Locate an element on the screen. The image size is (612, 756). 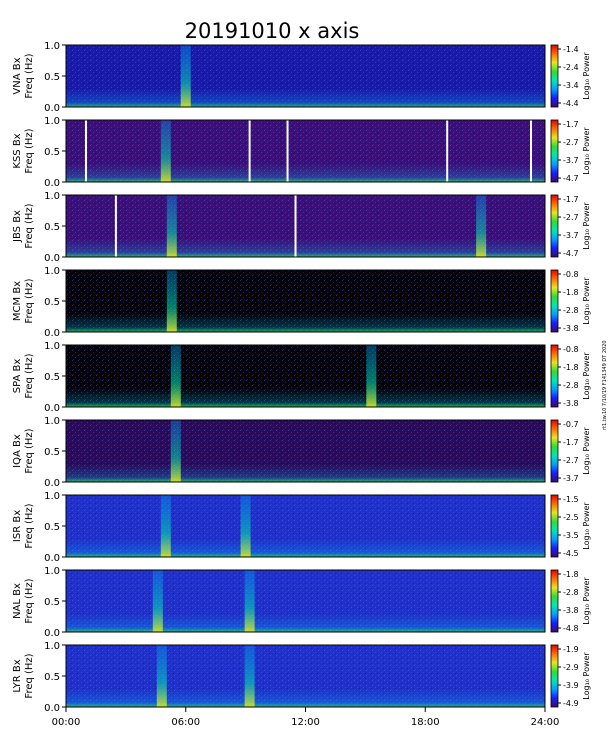
colorbar-tick-label: -3.9 is located at coordinates (571, 685).